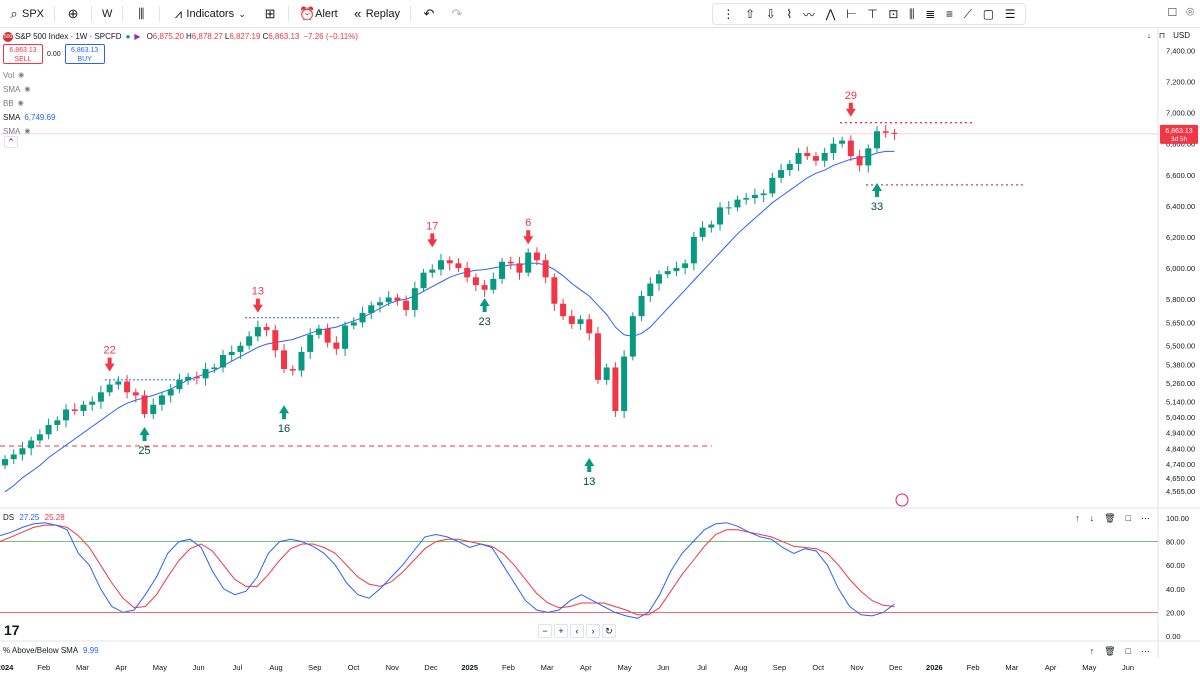 The image size is (1200, 682). I want to click on time-tick-label: May, so click(625, 667).